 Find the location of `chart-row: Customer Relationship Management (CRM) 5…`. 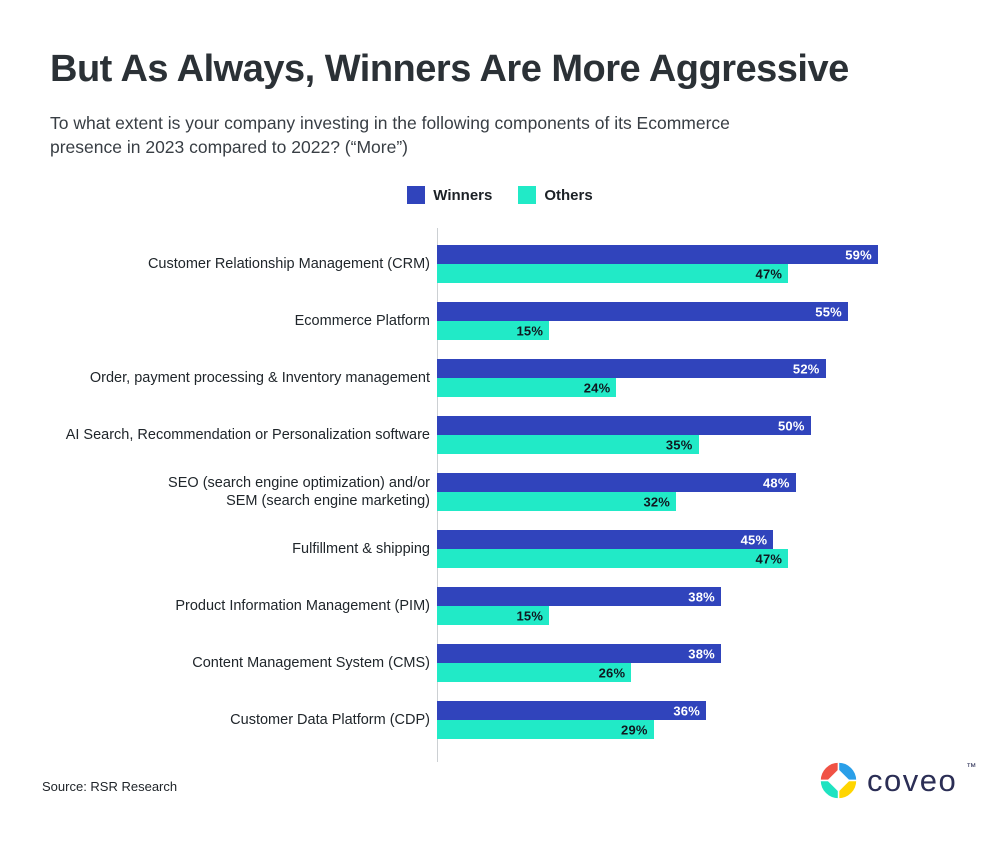

chart-row: Customer Relationship Management (CRM) 5… is located at coordinates (505, 264).